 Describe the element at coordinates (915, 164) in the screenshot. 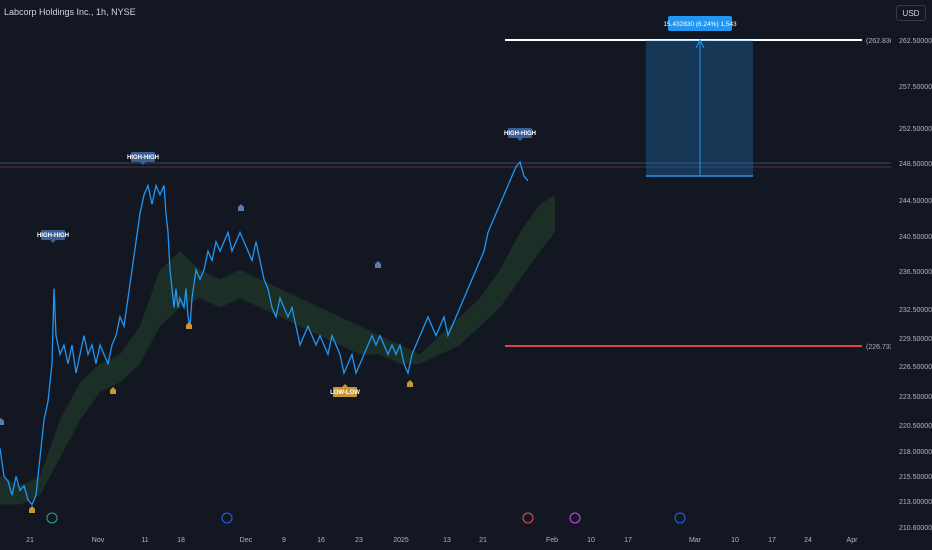

I see `price-tick-label: 248.500000` at that location.